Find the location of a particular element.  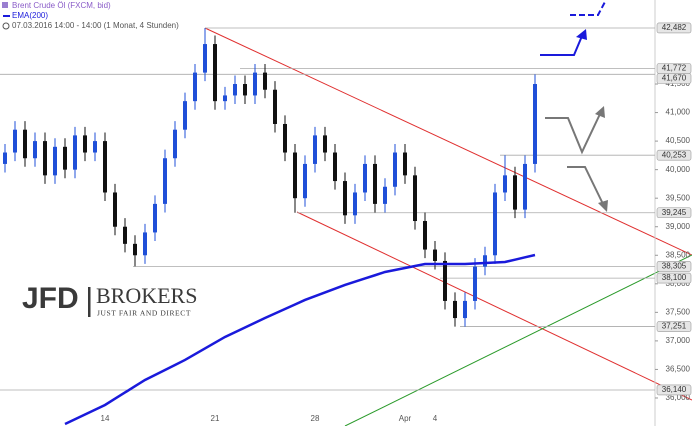

logo-bar is located at coordinates (89, 302).